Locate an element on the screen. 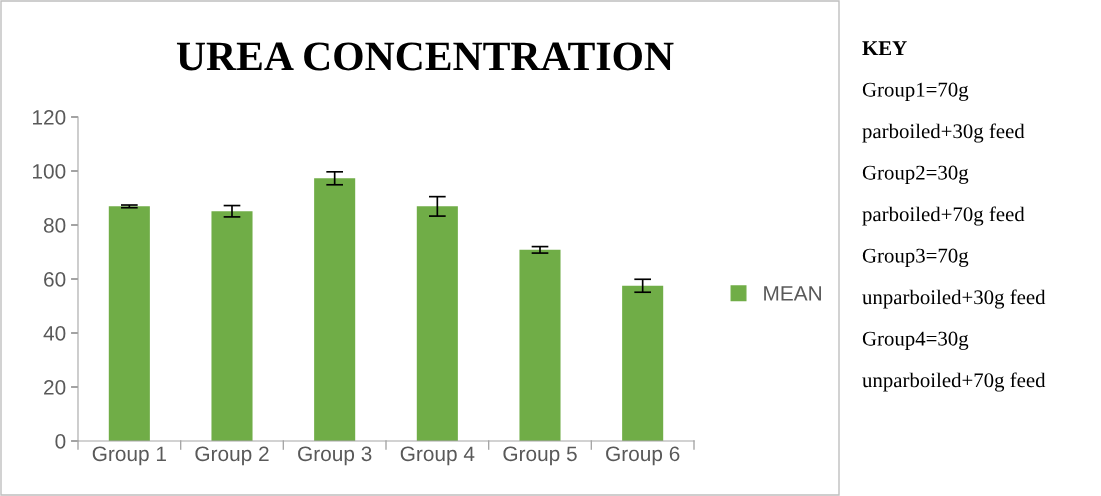  text: parboiled+30g feed is located at coordinates (943, 133).